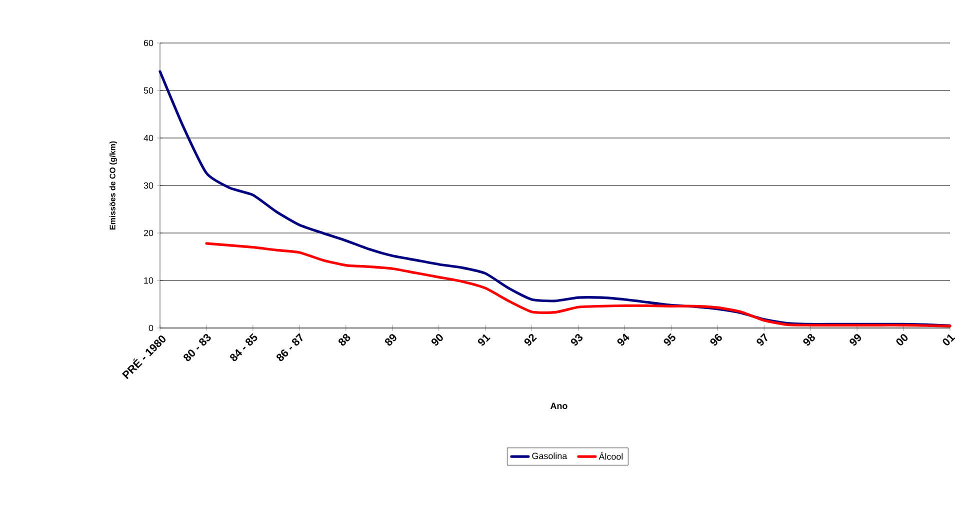 This screenshot has width=966, height=508. Describe the element at coordinates (484, 340) in the screenshot. I see `x-tick-label: 91` at that location.